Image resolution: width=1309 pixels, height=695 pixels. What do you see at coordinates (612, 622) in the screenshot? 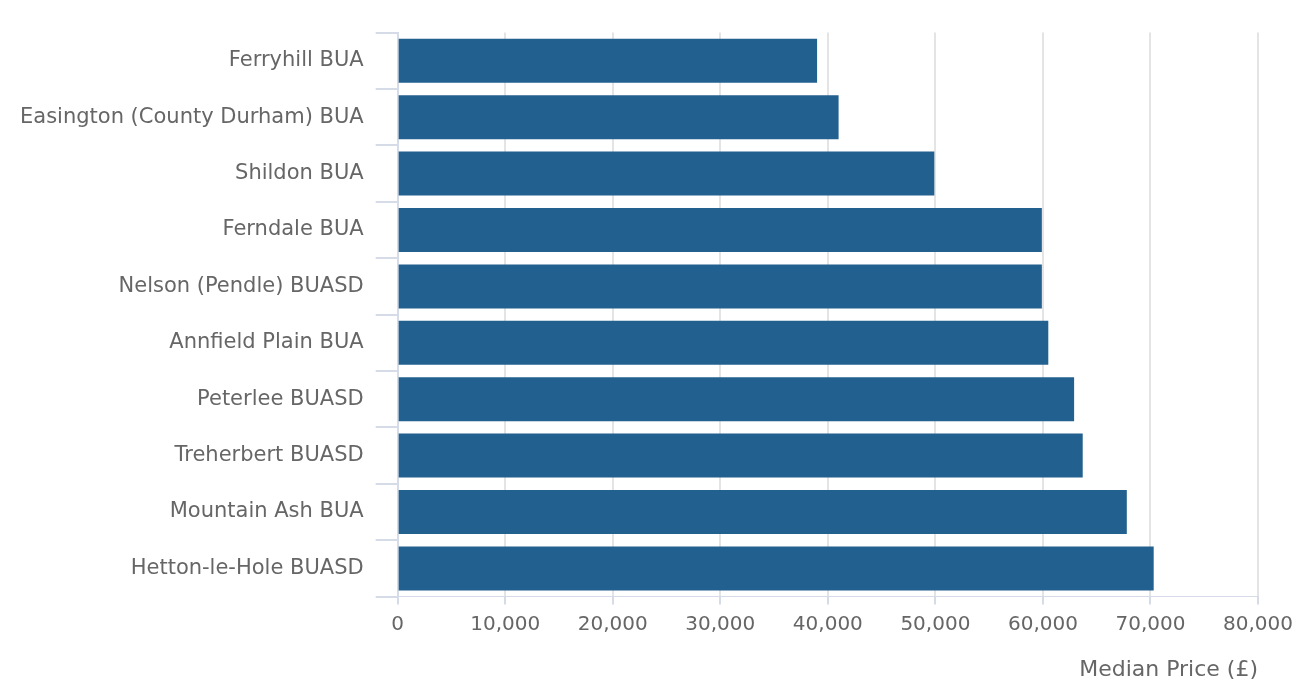
I see `x-tick-label: 20,000` at bounding box center [612, 622].